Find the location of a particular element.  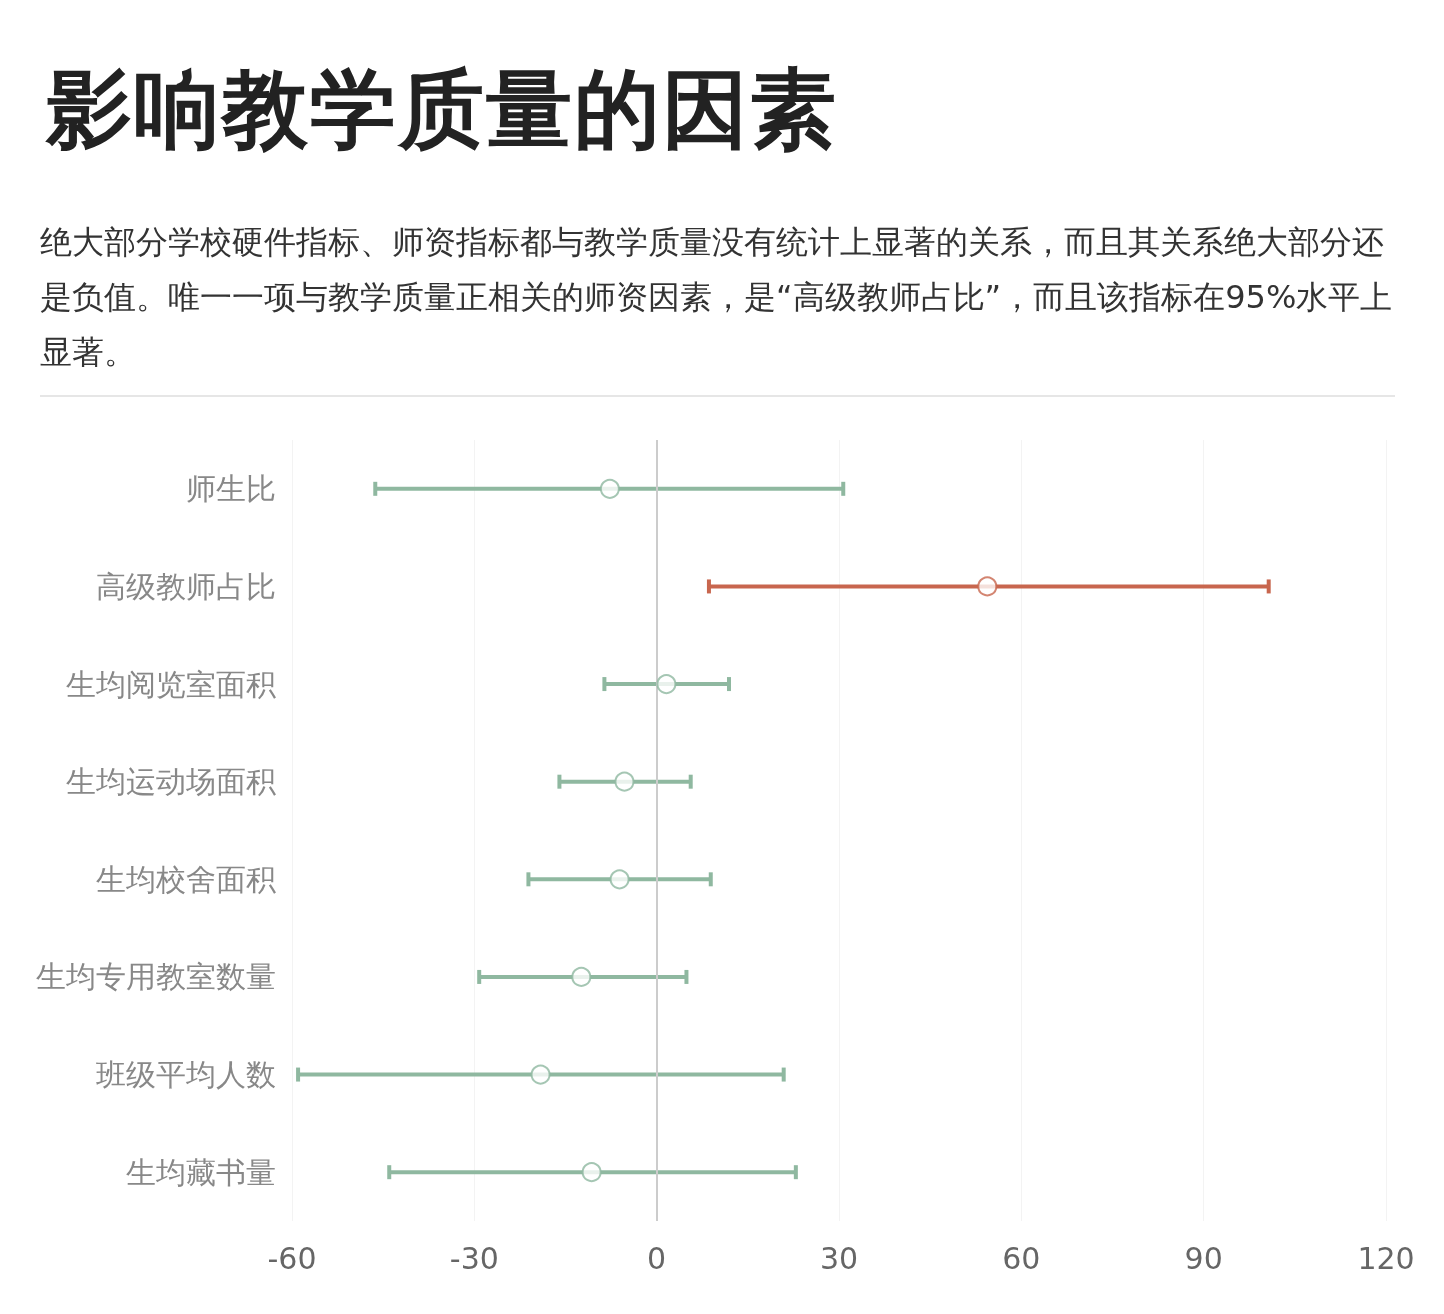

y-tick-label: 班级平均人数 is located at coordinates (186, 1075).